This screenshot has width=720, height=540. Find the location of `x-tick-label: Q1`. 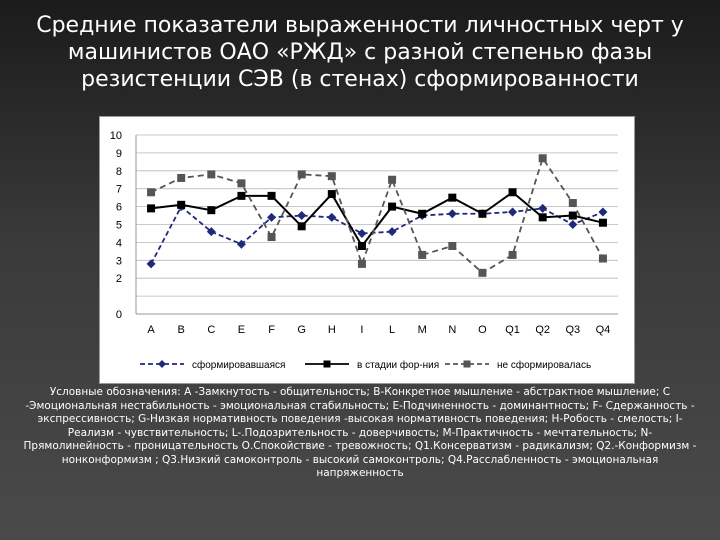

x-tick-label: Q1 is located at coordinates (512, 330).